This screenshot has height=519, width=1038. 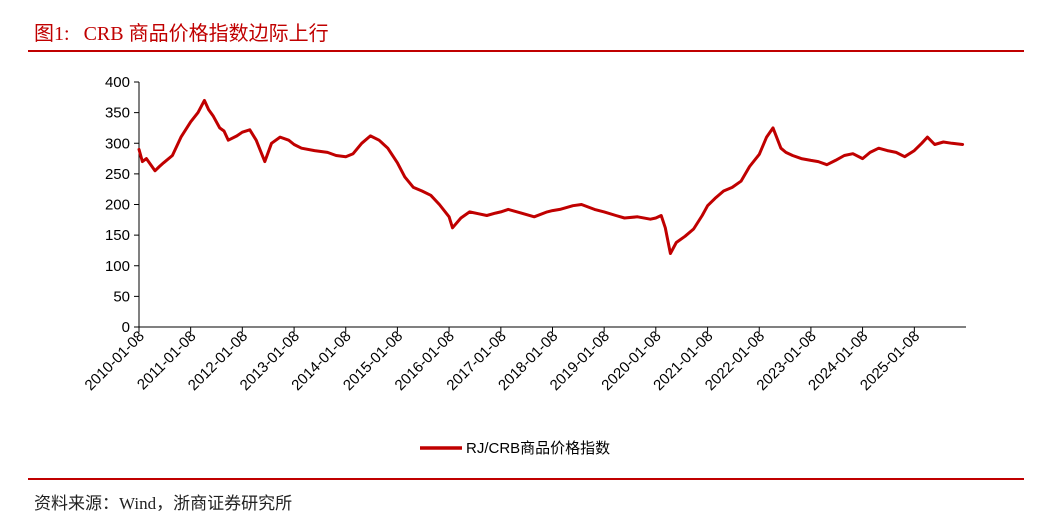 I want to click on y-tick-label: 200, so click(x=117, y=205).